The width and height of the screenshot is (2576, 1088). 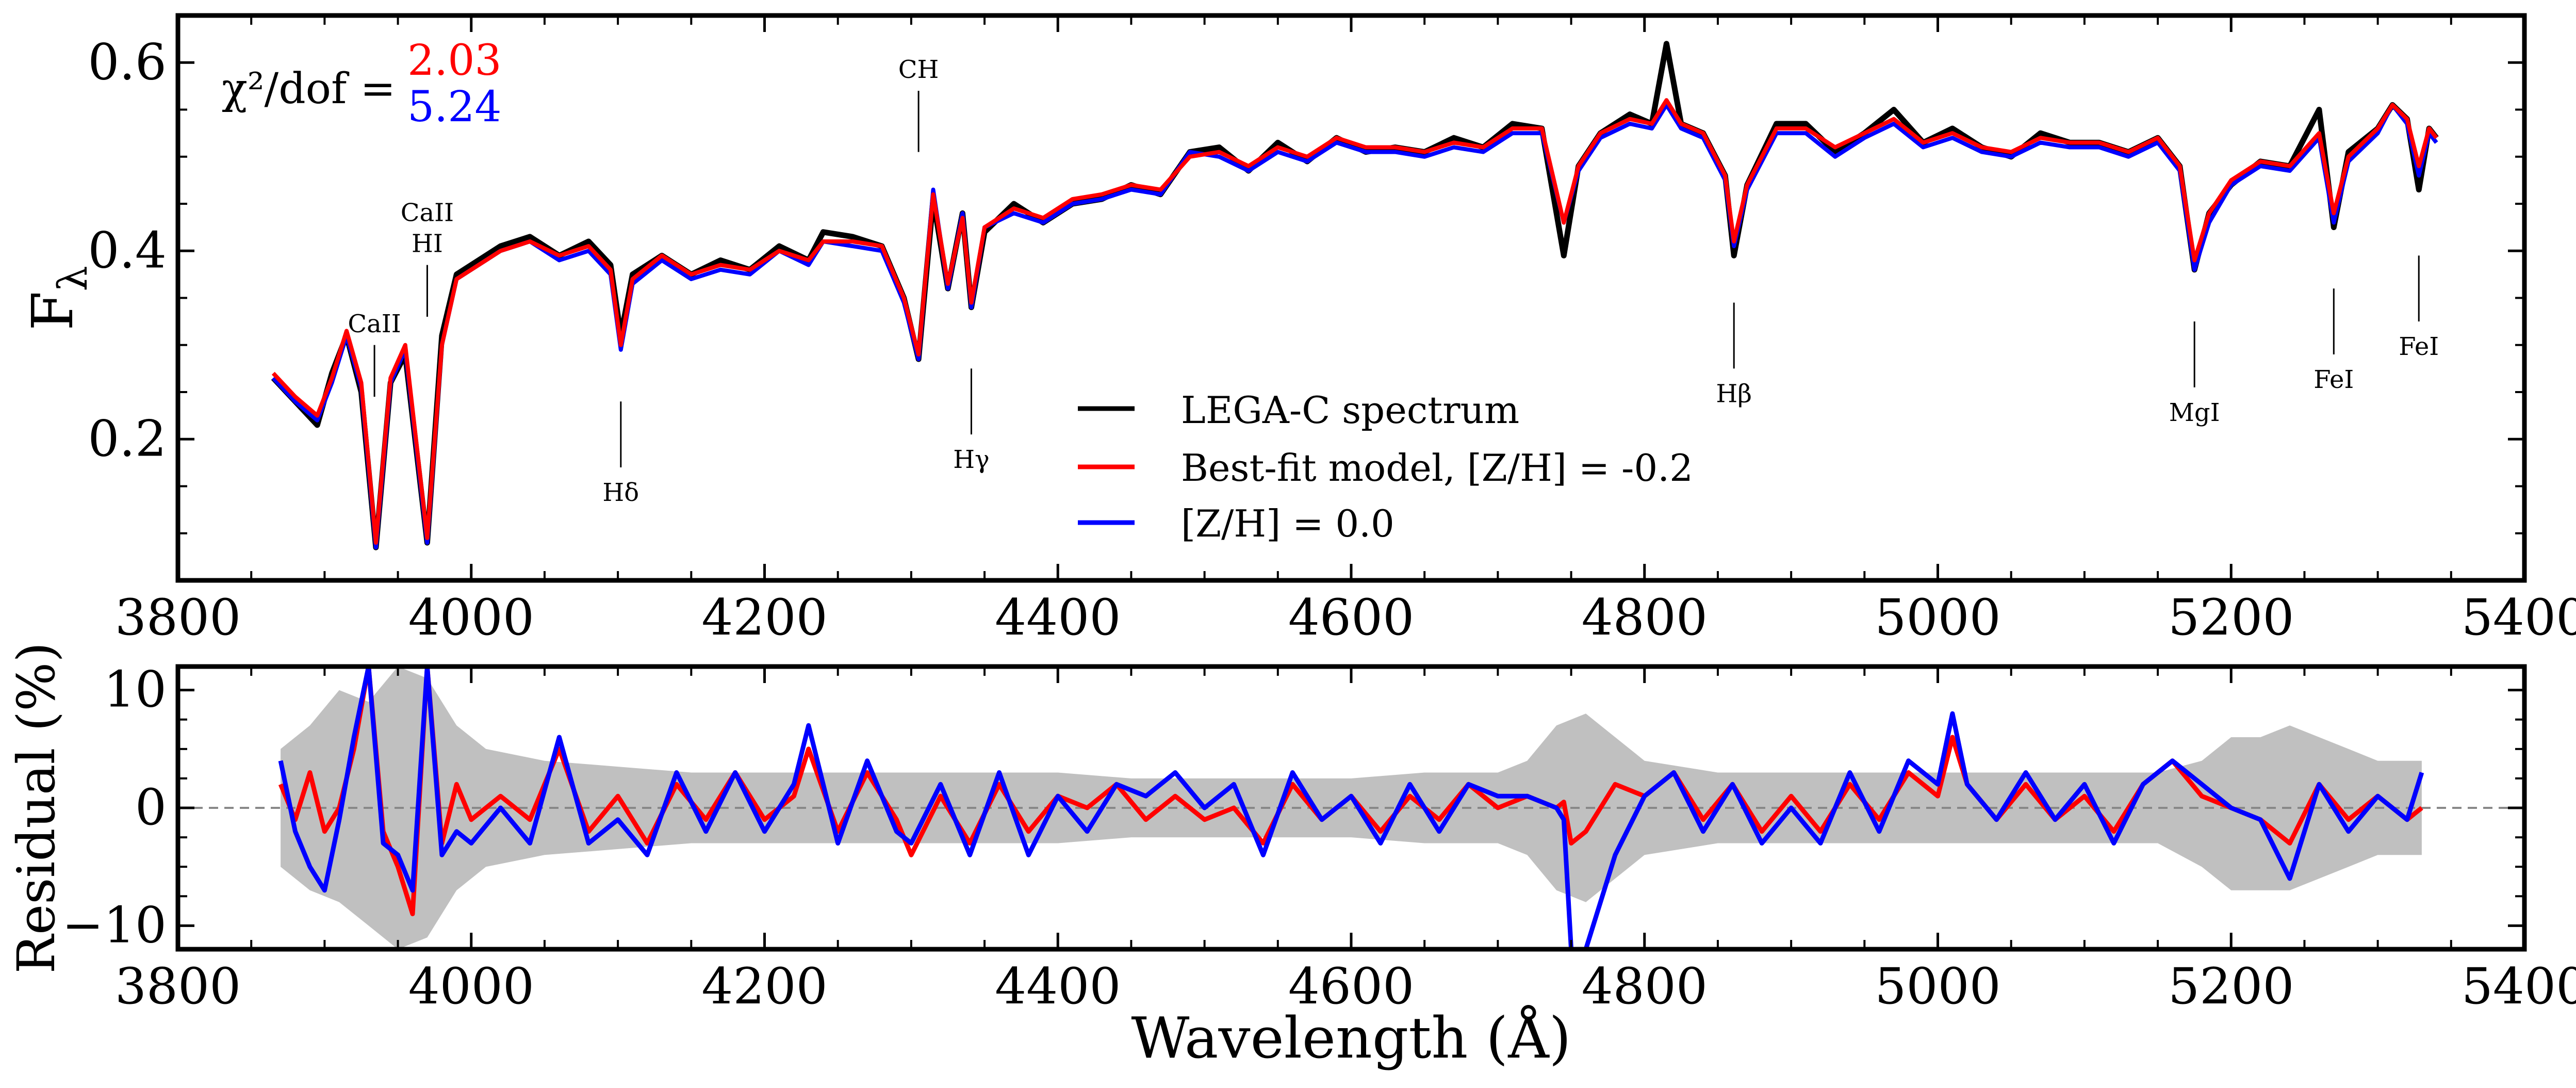 I want to click on spectrum-x-tick-label: 4800, so click(x=1645, y=617).